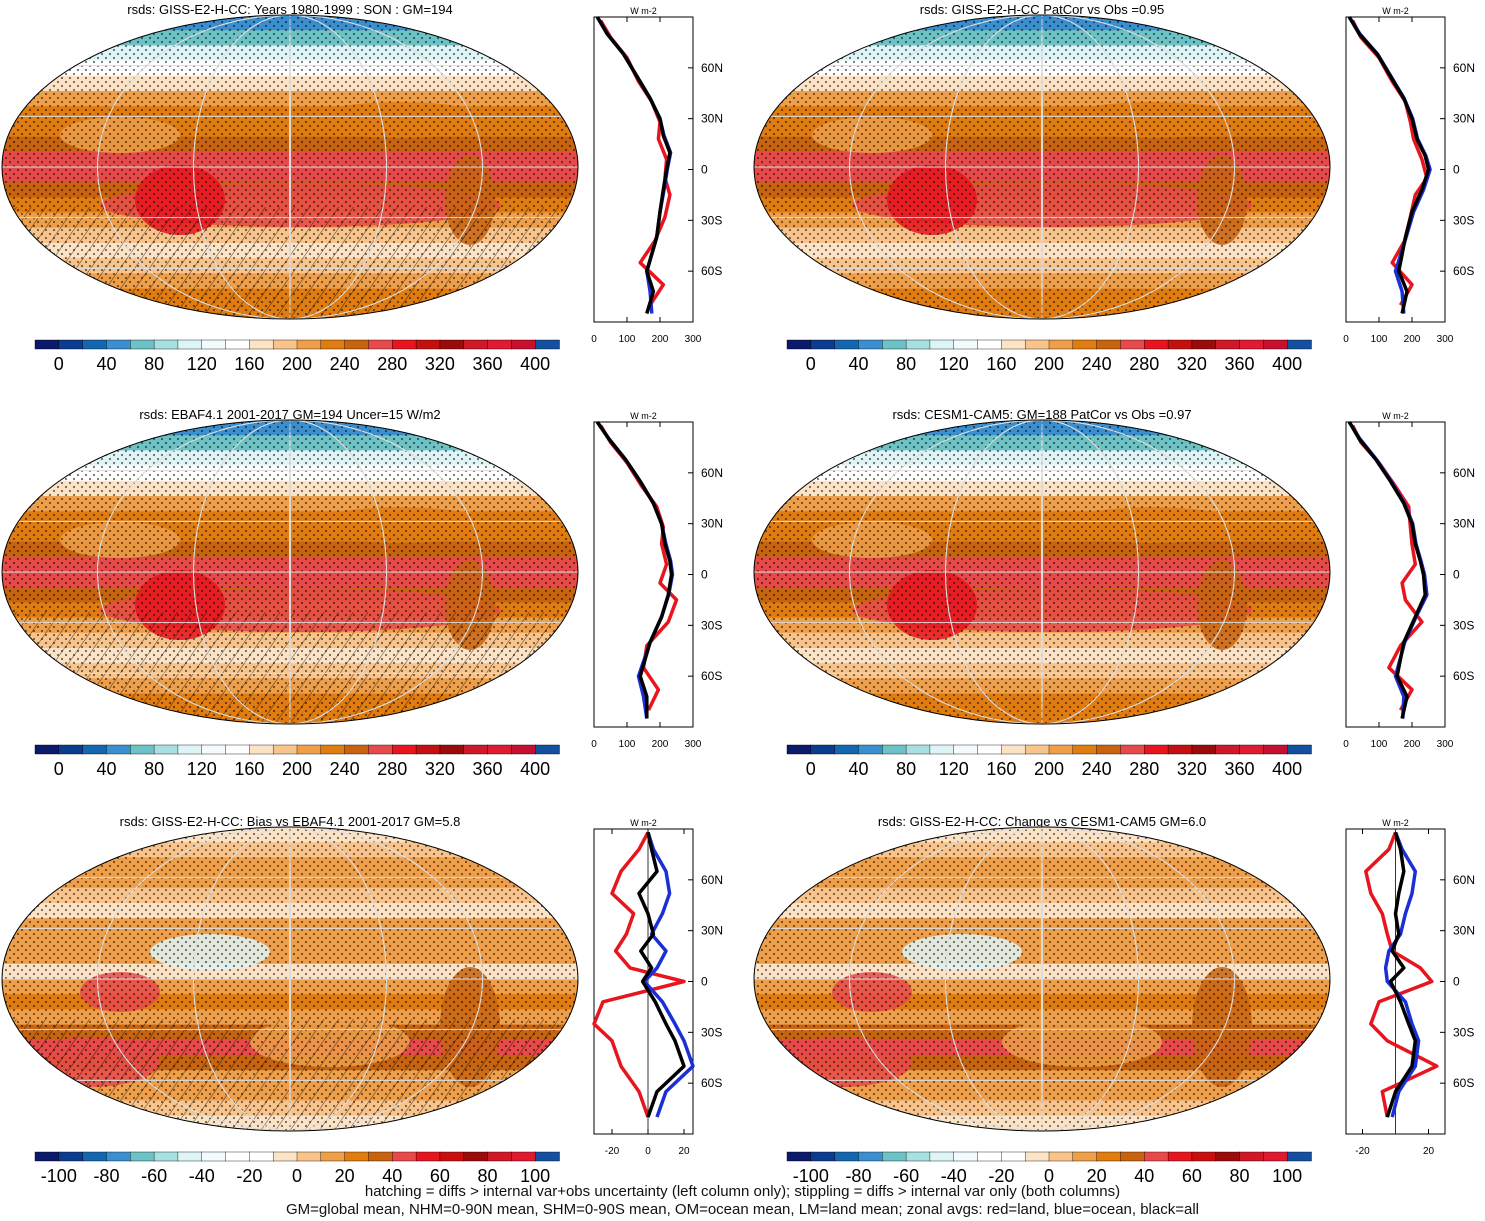  I want to click on zonal-ytick-label: 0, so click(704, 575).